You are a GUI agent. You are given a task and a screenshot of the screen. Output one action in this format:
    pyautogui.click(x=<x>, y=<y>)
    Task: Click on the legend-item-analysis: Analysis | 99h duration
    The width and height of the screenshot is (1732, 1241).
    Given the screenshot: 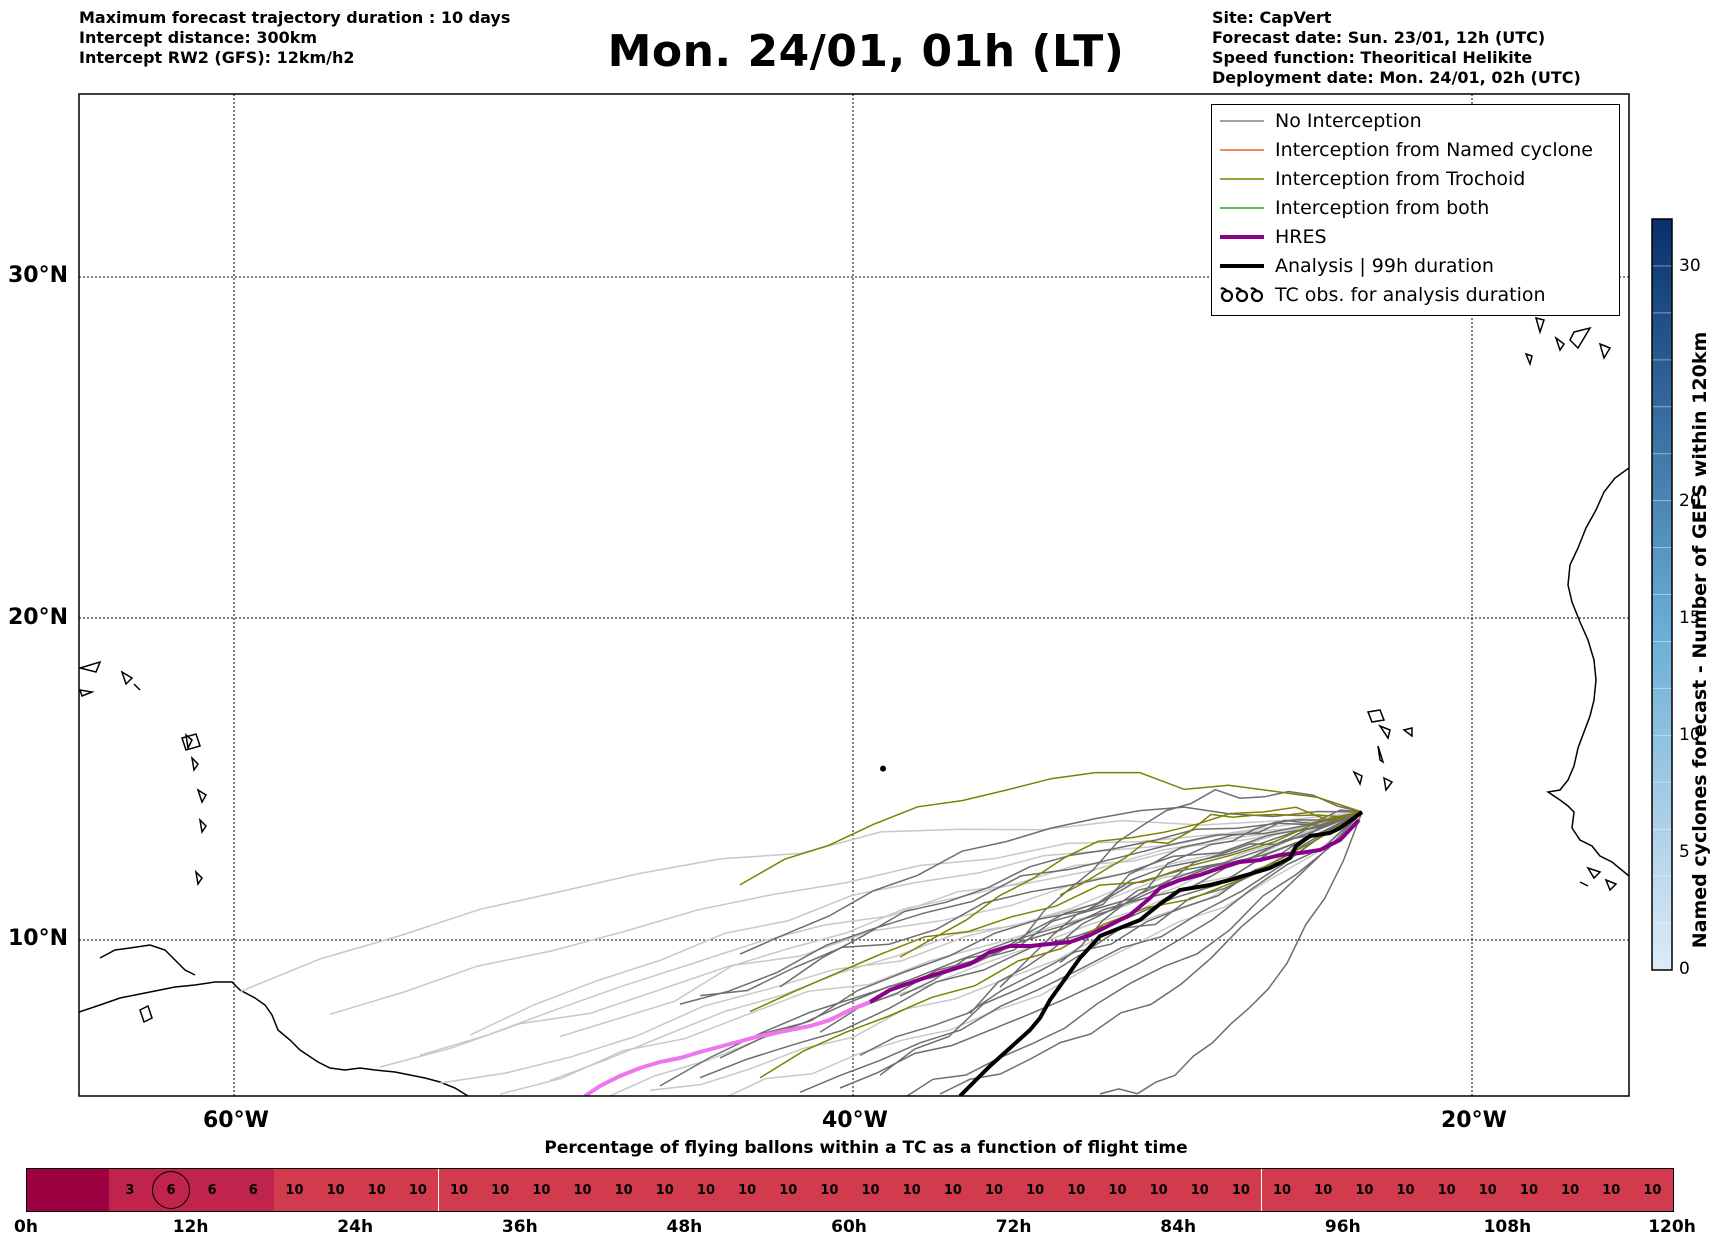 What is the action you would take?
    pyautogui.click(x=1415, y=266)
    